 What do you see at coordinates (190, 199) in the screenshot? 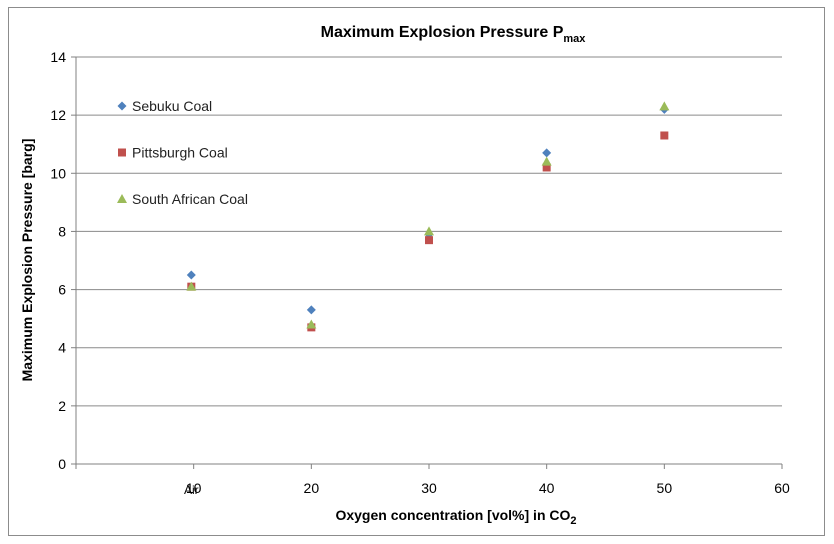
I see `legend-label: South African Coal` at bounding box center [190, 199].